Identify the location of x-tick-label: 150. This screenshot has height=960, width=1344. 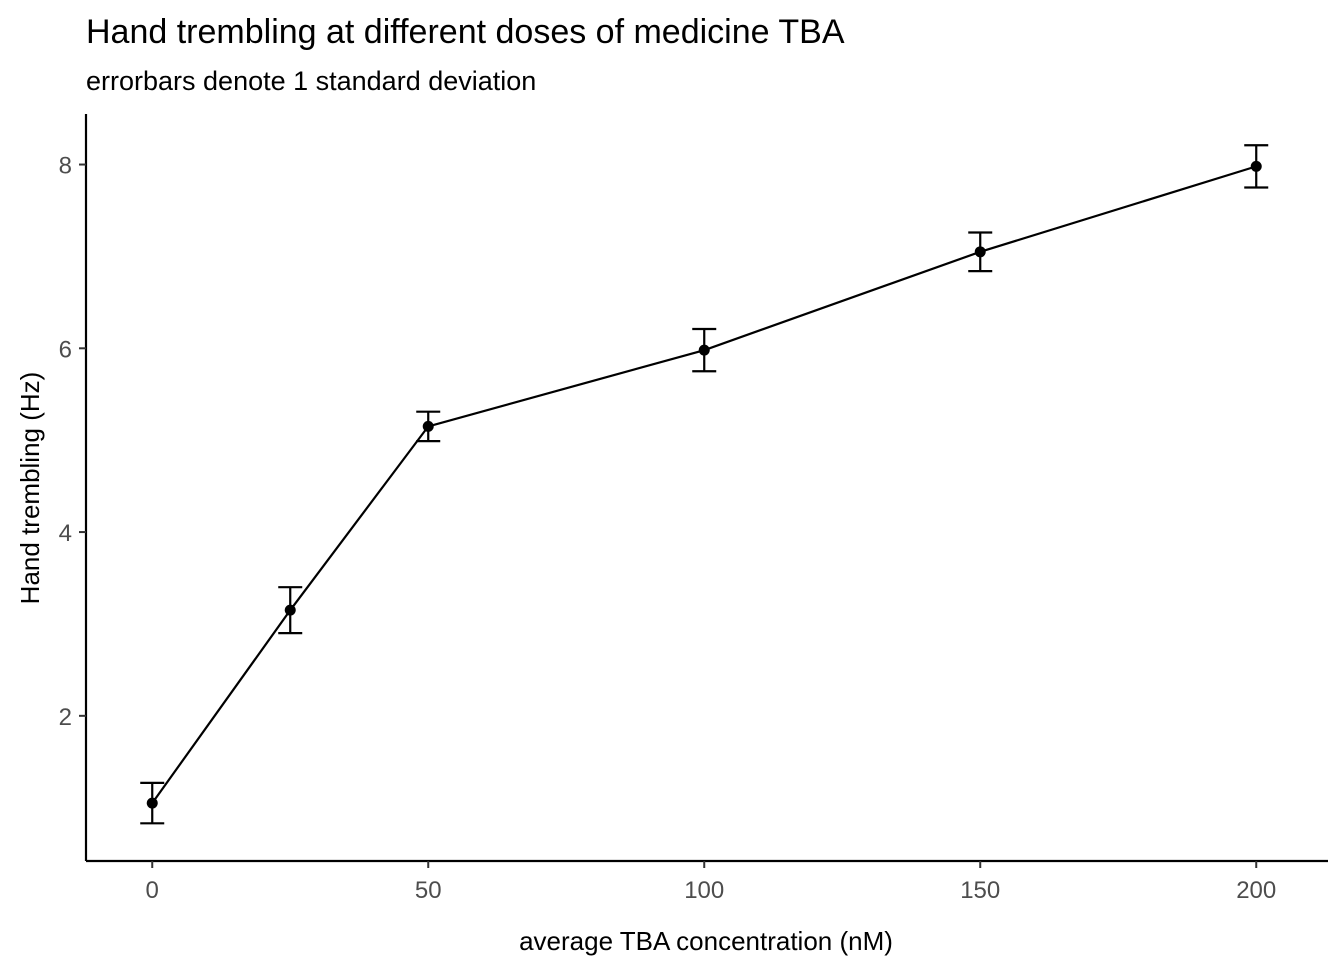
(980, 890).